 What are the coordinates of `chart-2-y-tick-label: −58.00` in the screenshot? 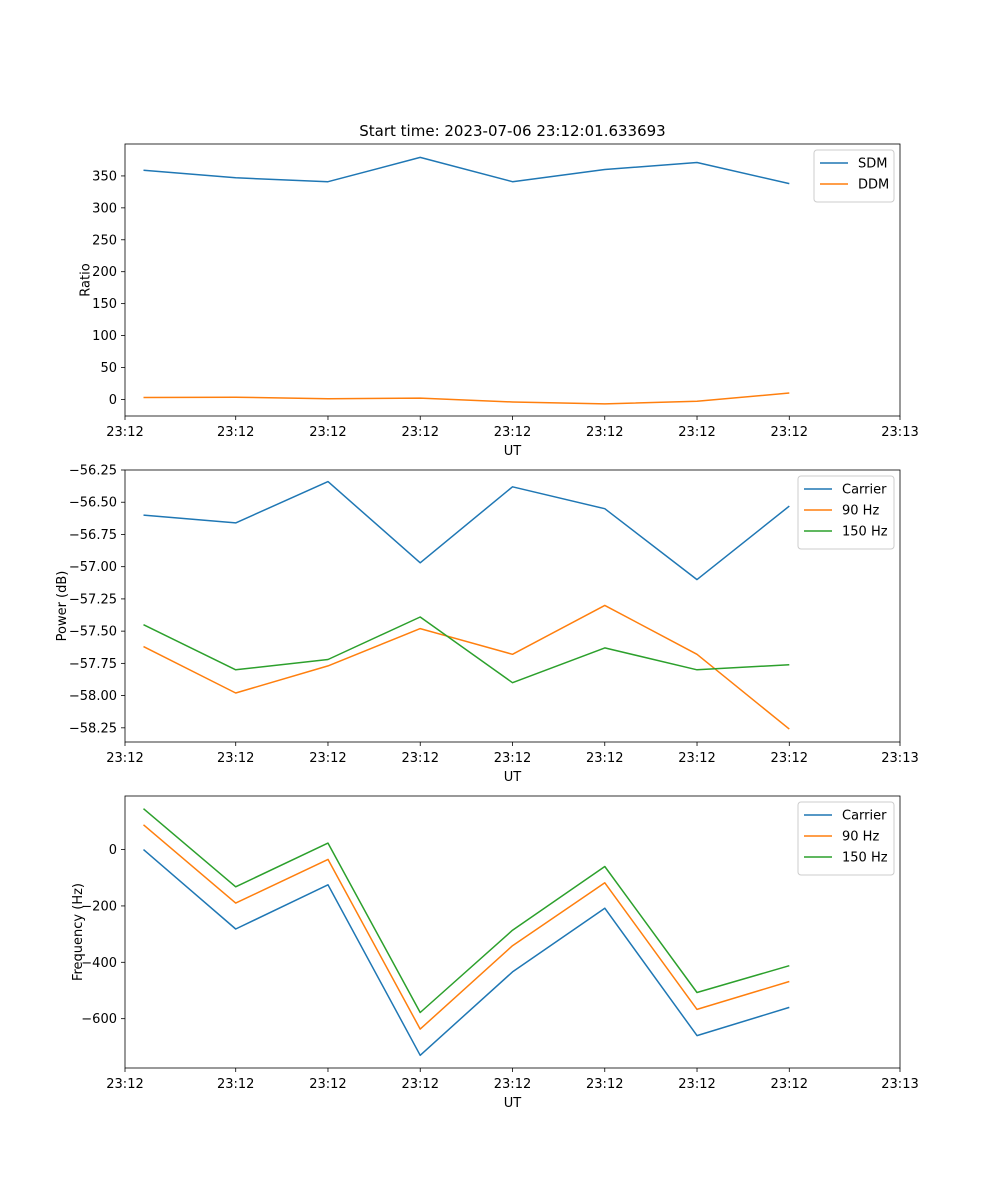 It's located at (93, 696).